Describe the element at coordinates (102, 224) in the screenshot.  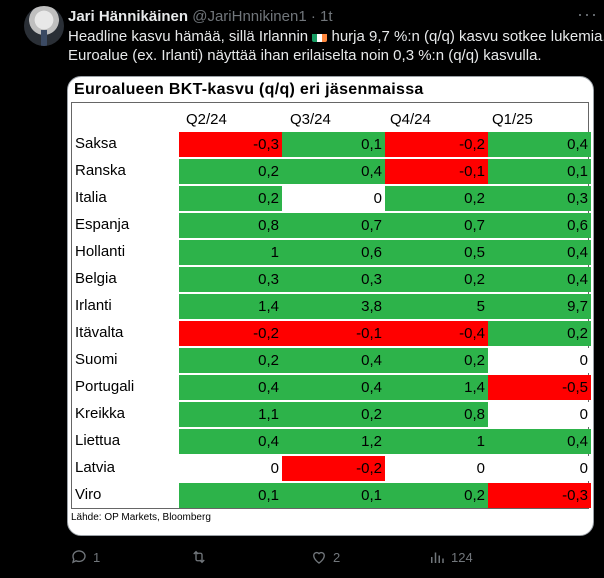
I see `row-label: Espanja` at that location.